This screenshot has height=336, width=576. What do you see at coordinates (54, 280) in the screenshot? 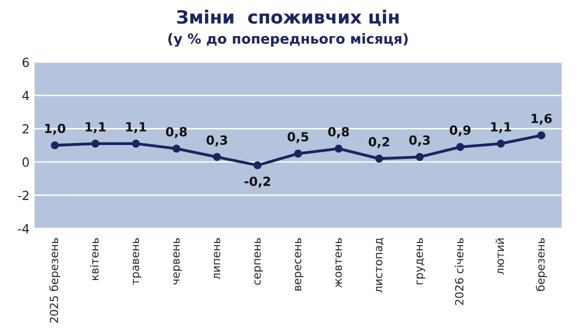
I see `x-tick-label: 2025 березень` at bounding box center [54, 280].